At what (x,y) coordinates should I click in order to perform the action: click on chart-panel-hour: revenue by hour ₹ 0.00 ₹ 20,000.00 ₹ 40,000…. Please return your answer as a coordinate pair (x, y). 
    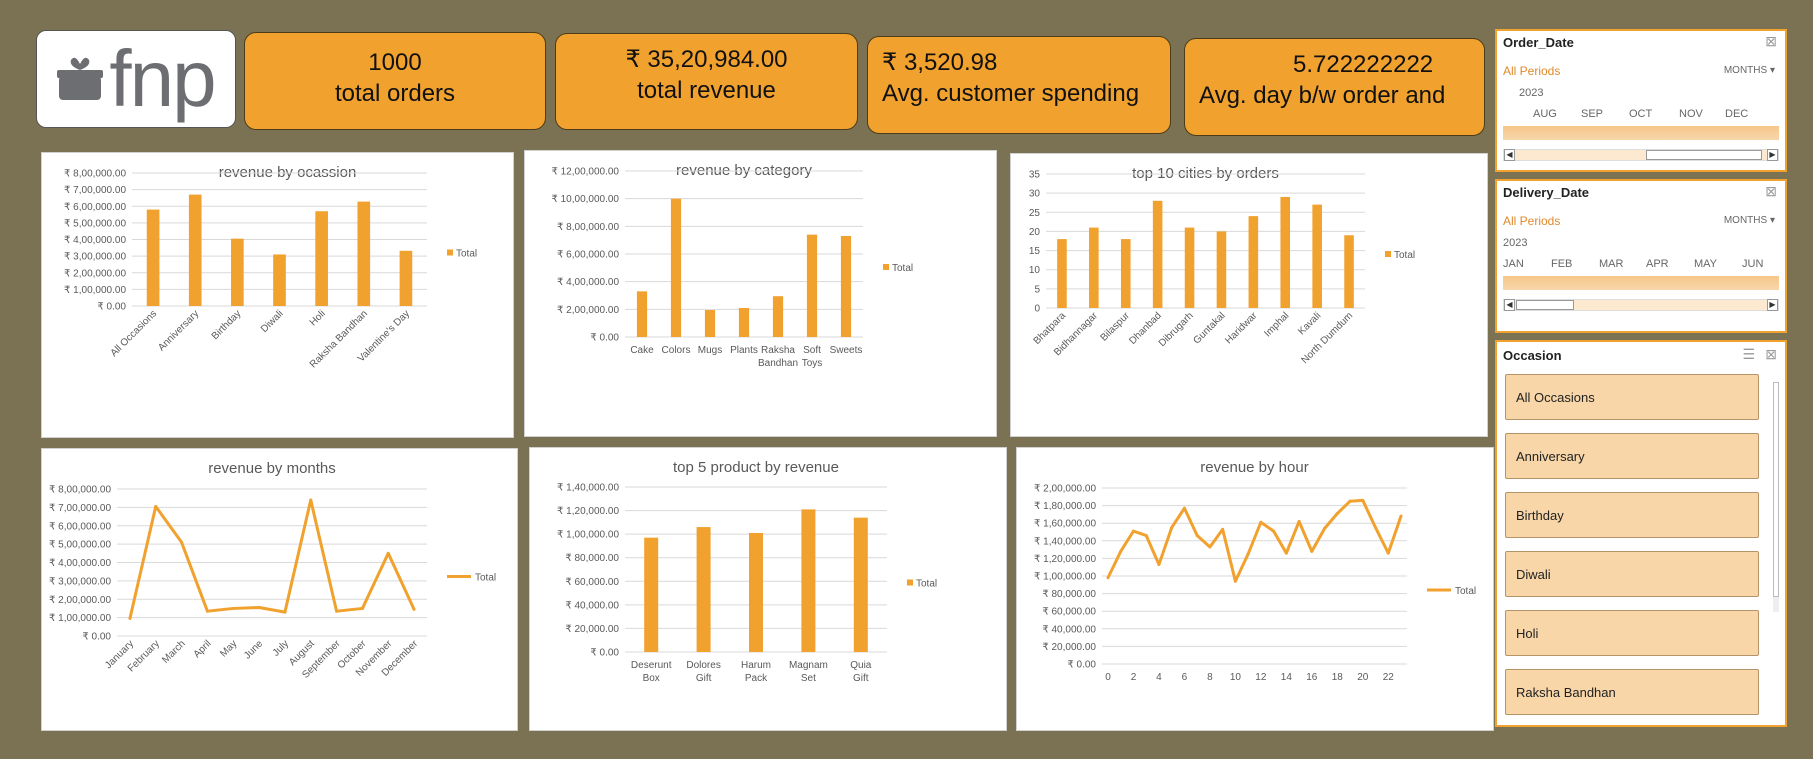
    Looking at the image, I should click on (1255, 589).